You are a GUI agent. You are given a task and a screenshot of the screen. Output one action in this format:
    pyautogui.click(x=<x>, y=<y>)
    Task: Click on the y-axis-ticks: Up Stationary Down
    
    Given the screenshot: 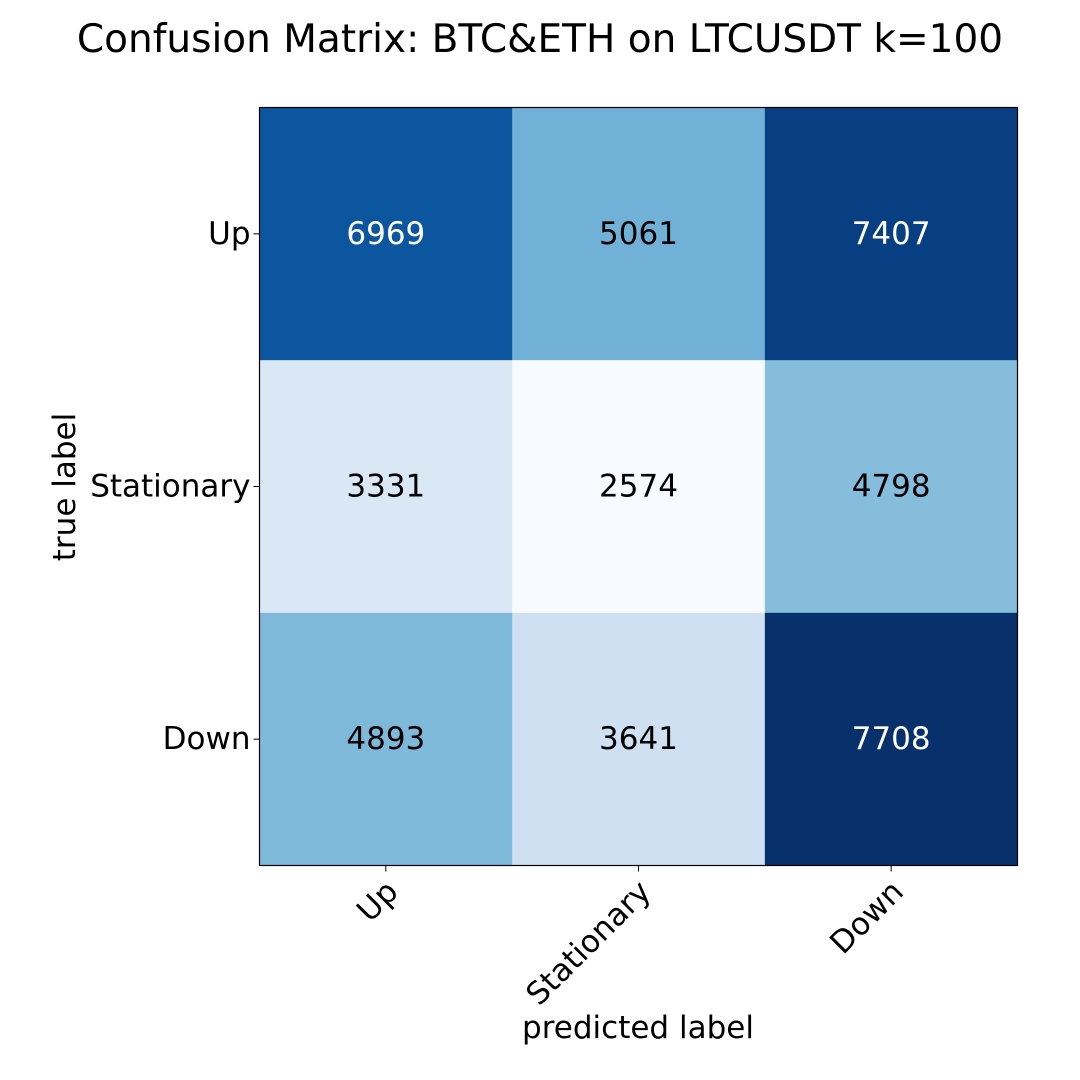 What is the action you would take?
    pyautogui.click(x=175, y=486)
    